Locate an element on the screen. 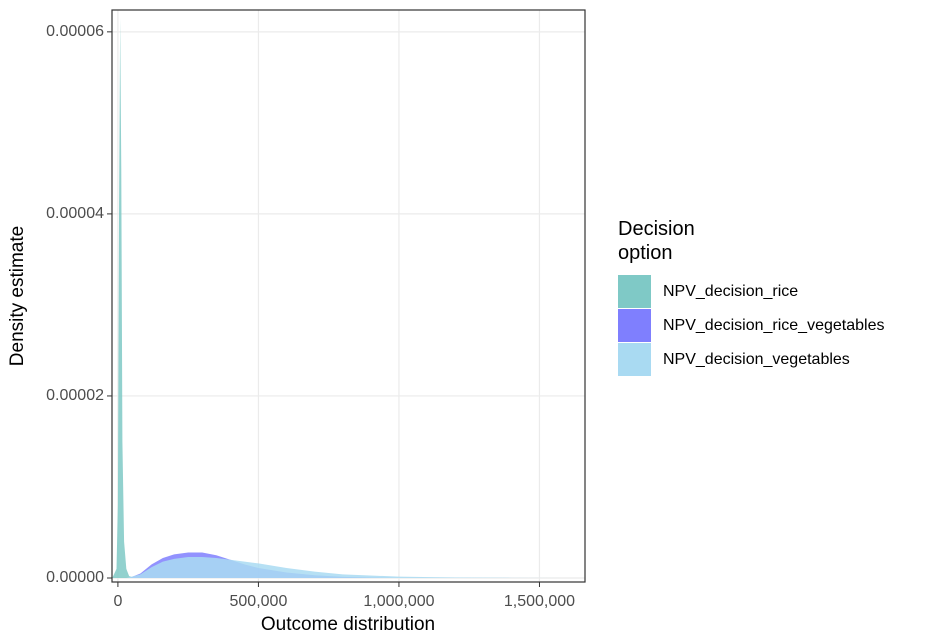 The width and height of the screenshot is (928, 643). y-tick-label: 0.00006 is located at coordinates (75, 31).